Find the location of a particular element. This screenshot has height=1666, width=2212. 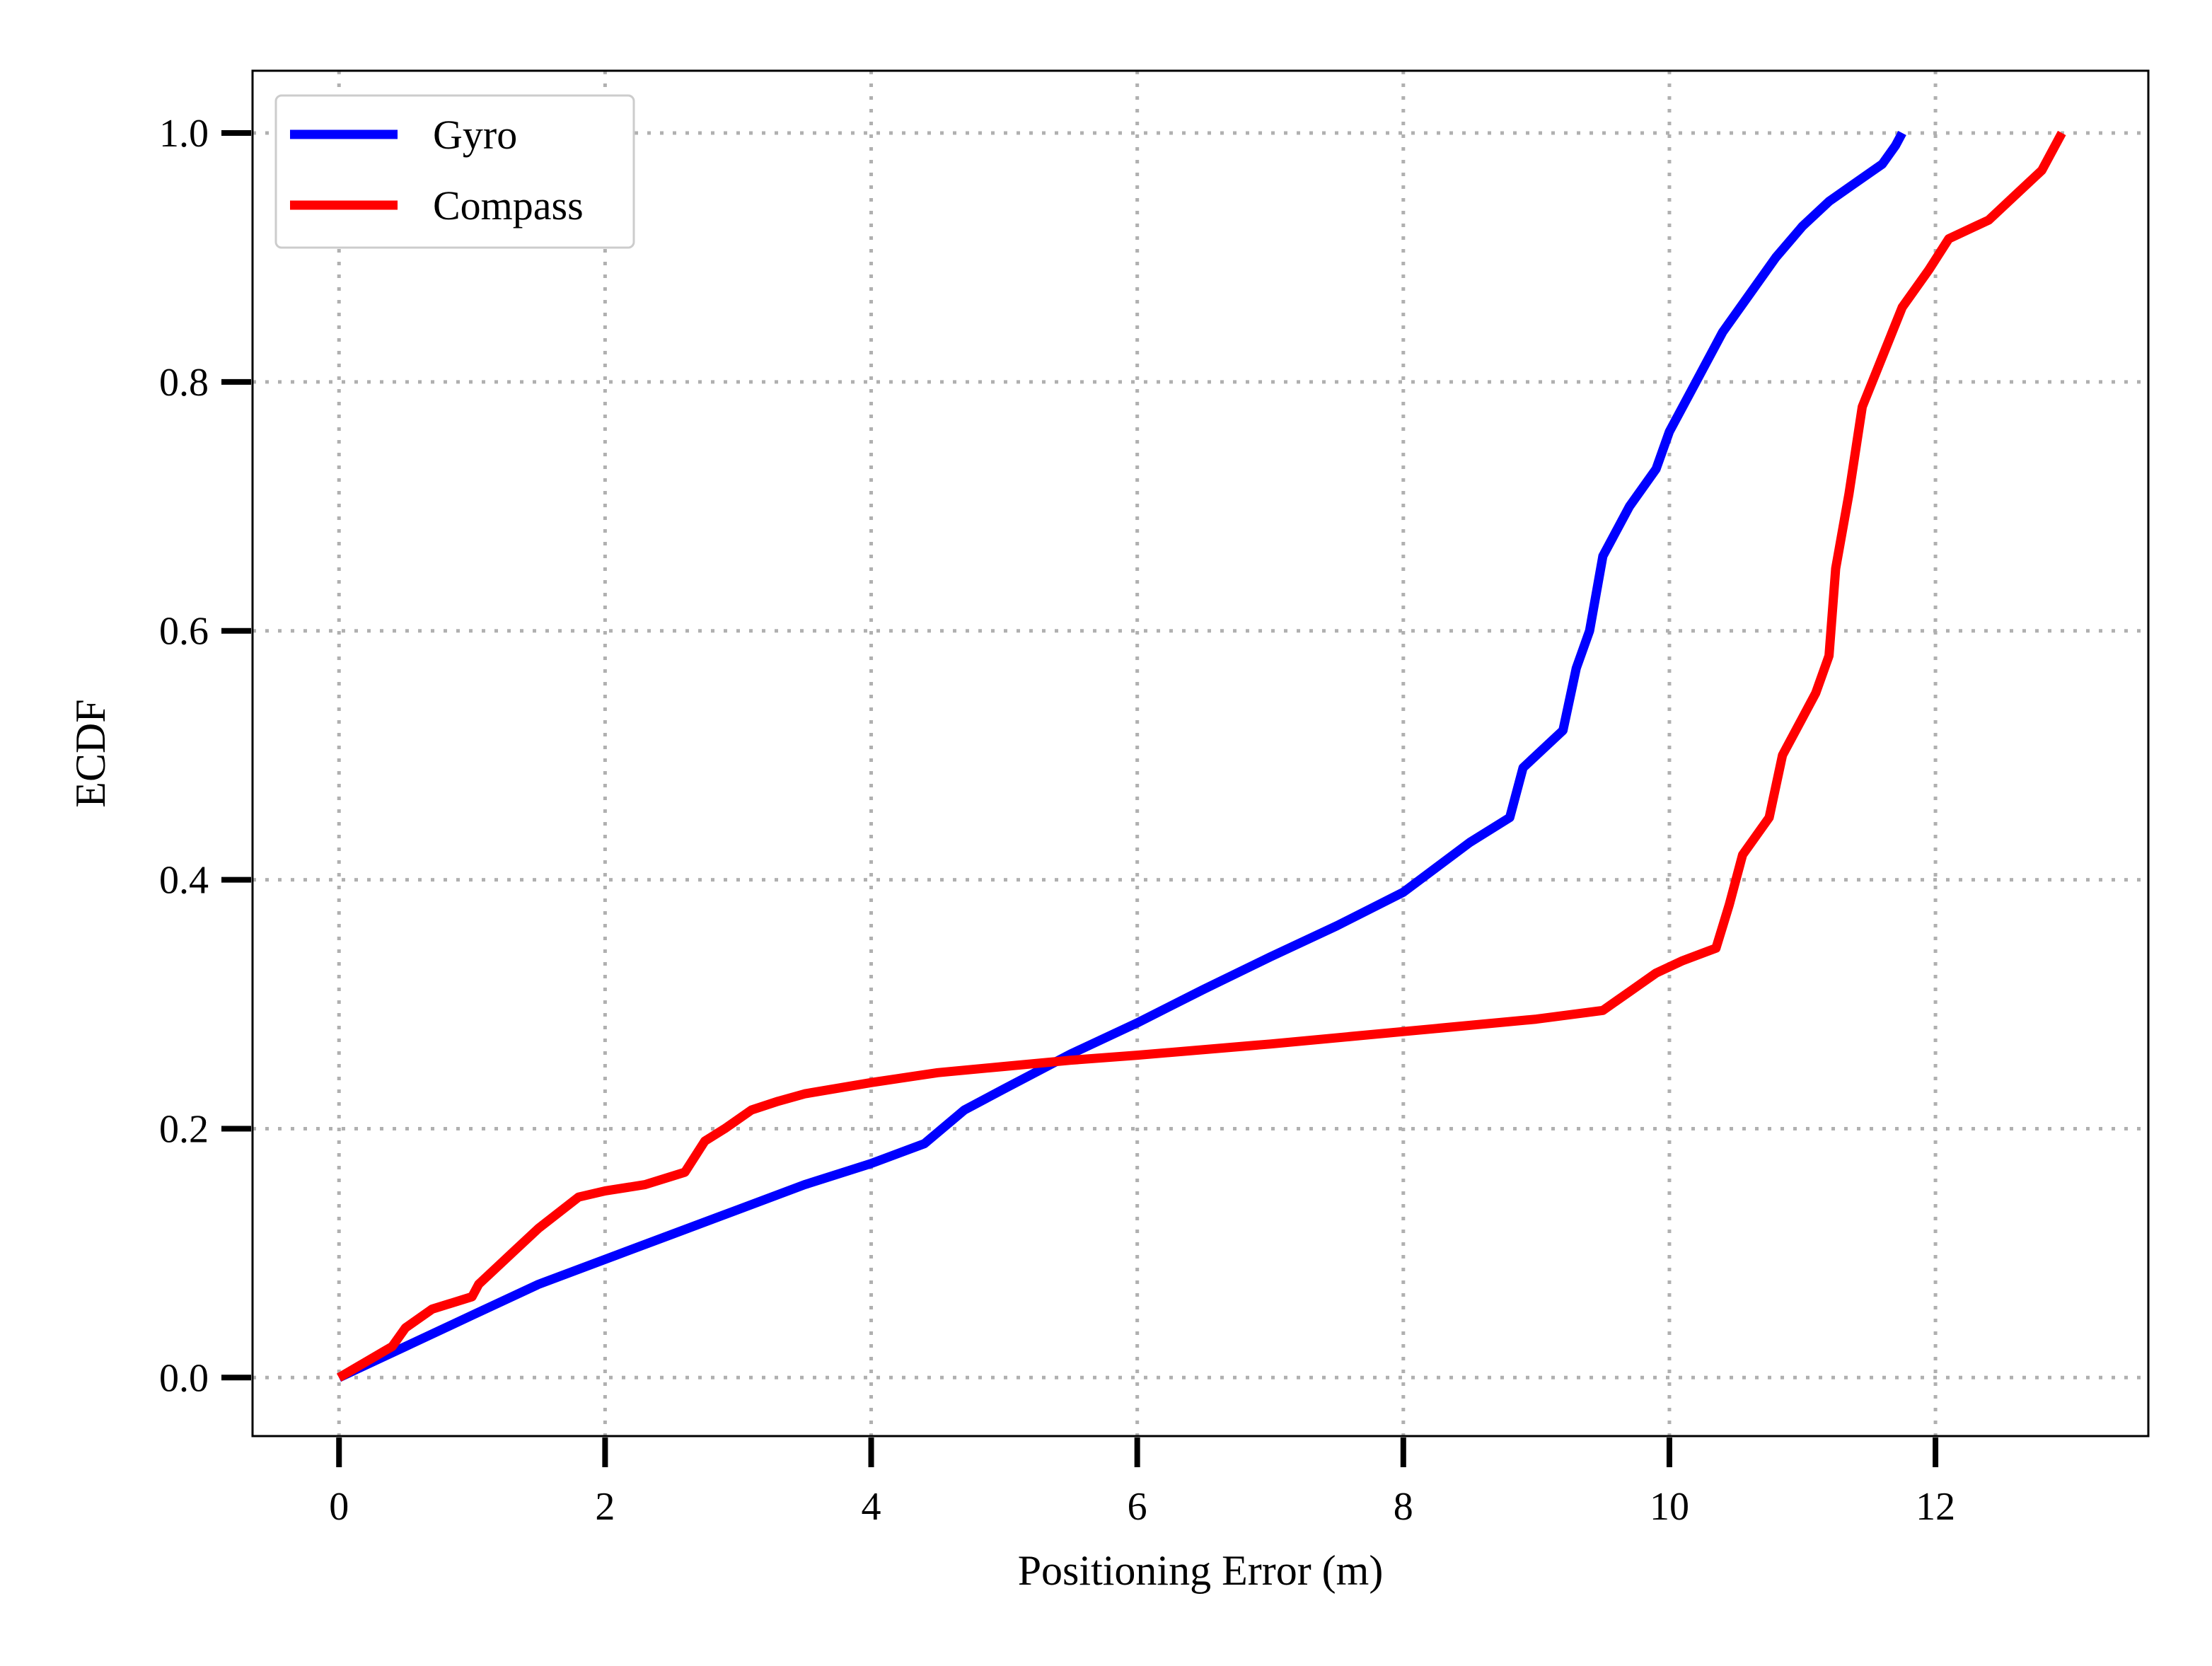

y-tick-label: 0.4 is located at coordinates (184, 881).